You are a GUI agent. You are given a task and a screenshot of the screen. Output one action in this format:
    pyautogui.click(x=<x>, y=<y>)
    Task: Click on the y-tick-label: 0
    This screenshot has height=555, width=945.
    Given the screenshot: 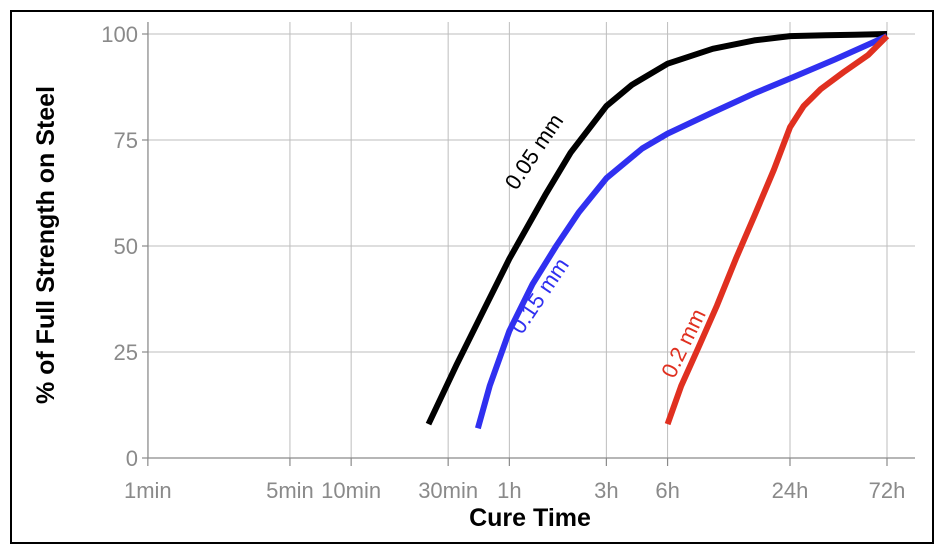 What is the action you would take?
    pyautogui.click(x=132, y=458)
    